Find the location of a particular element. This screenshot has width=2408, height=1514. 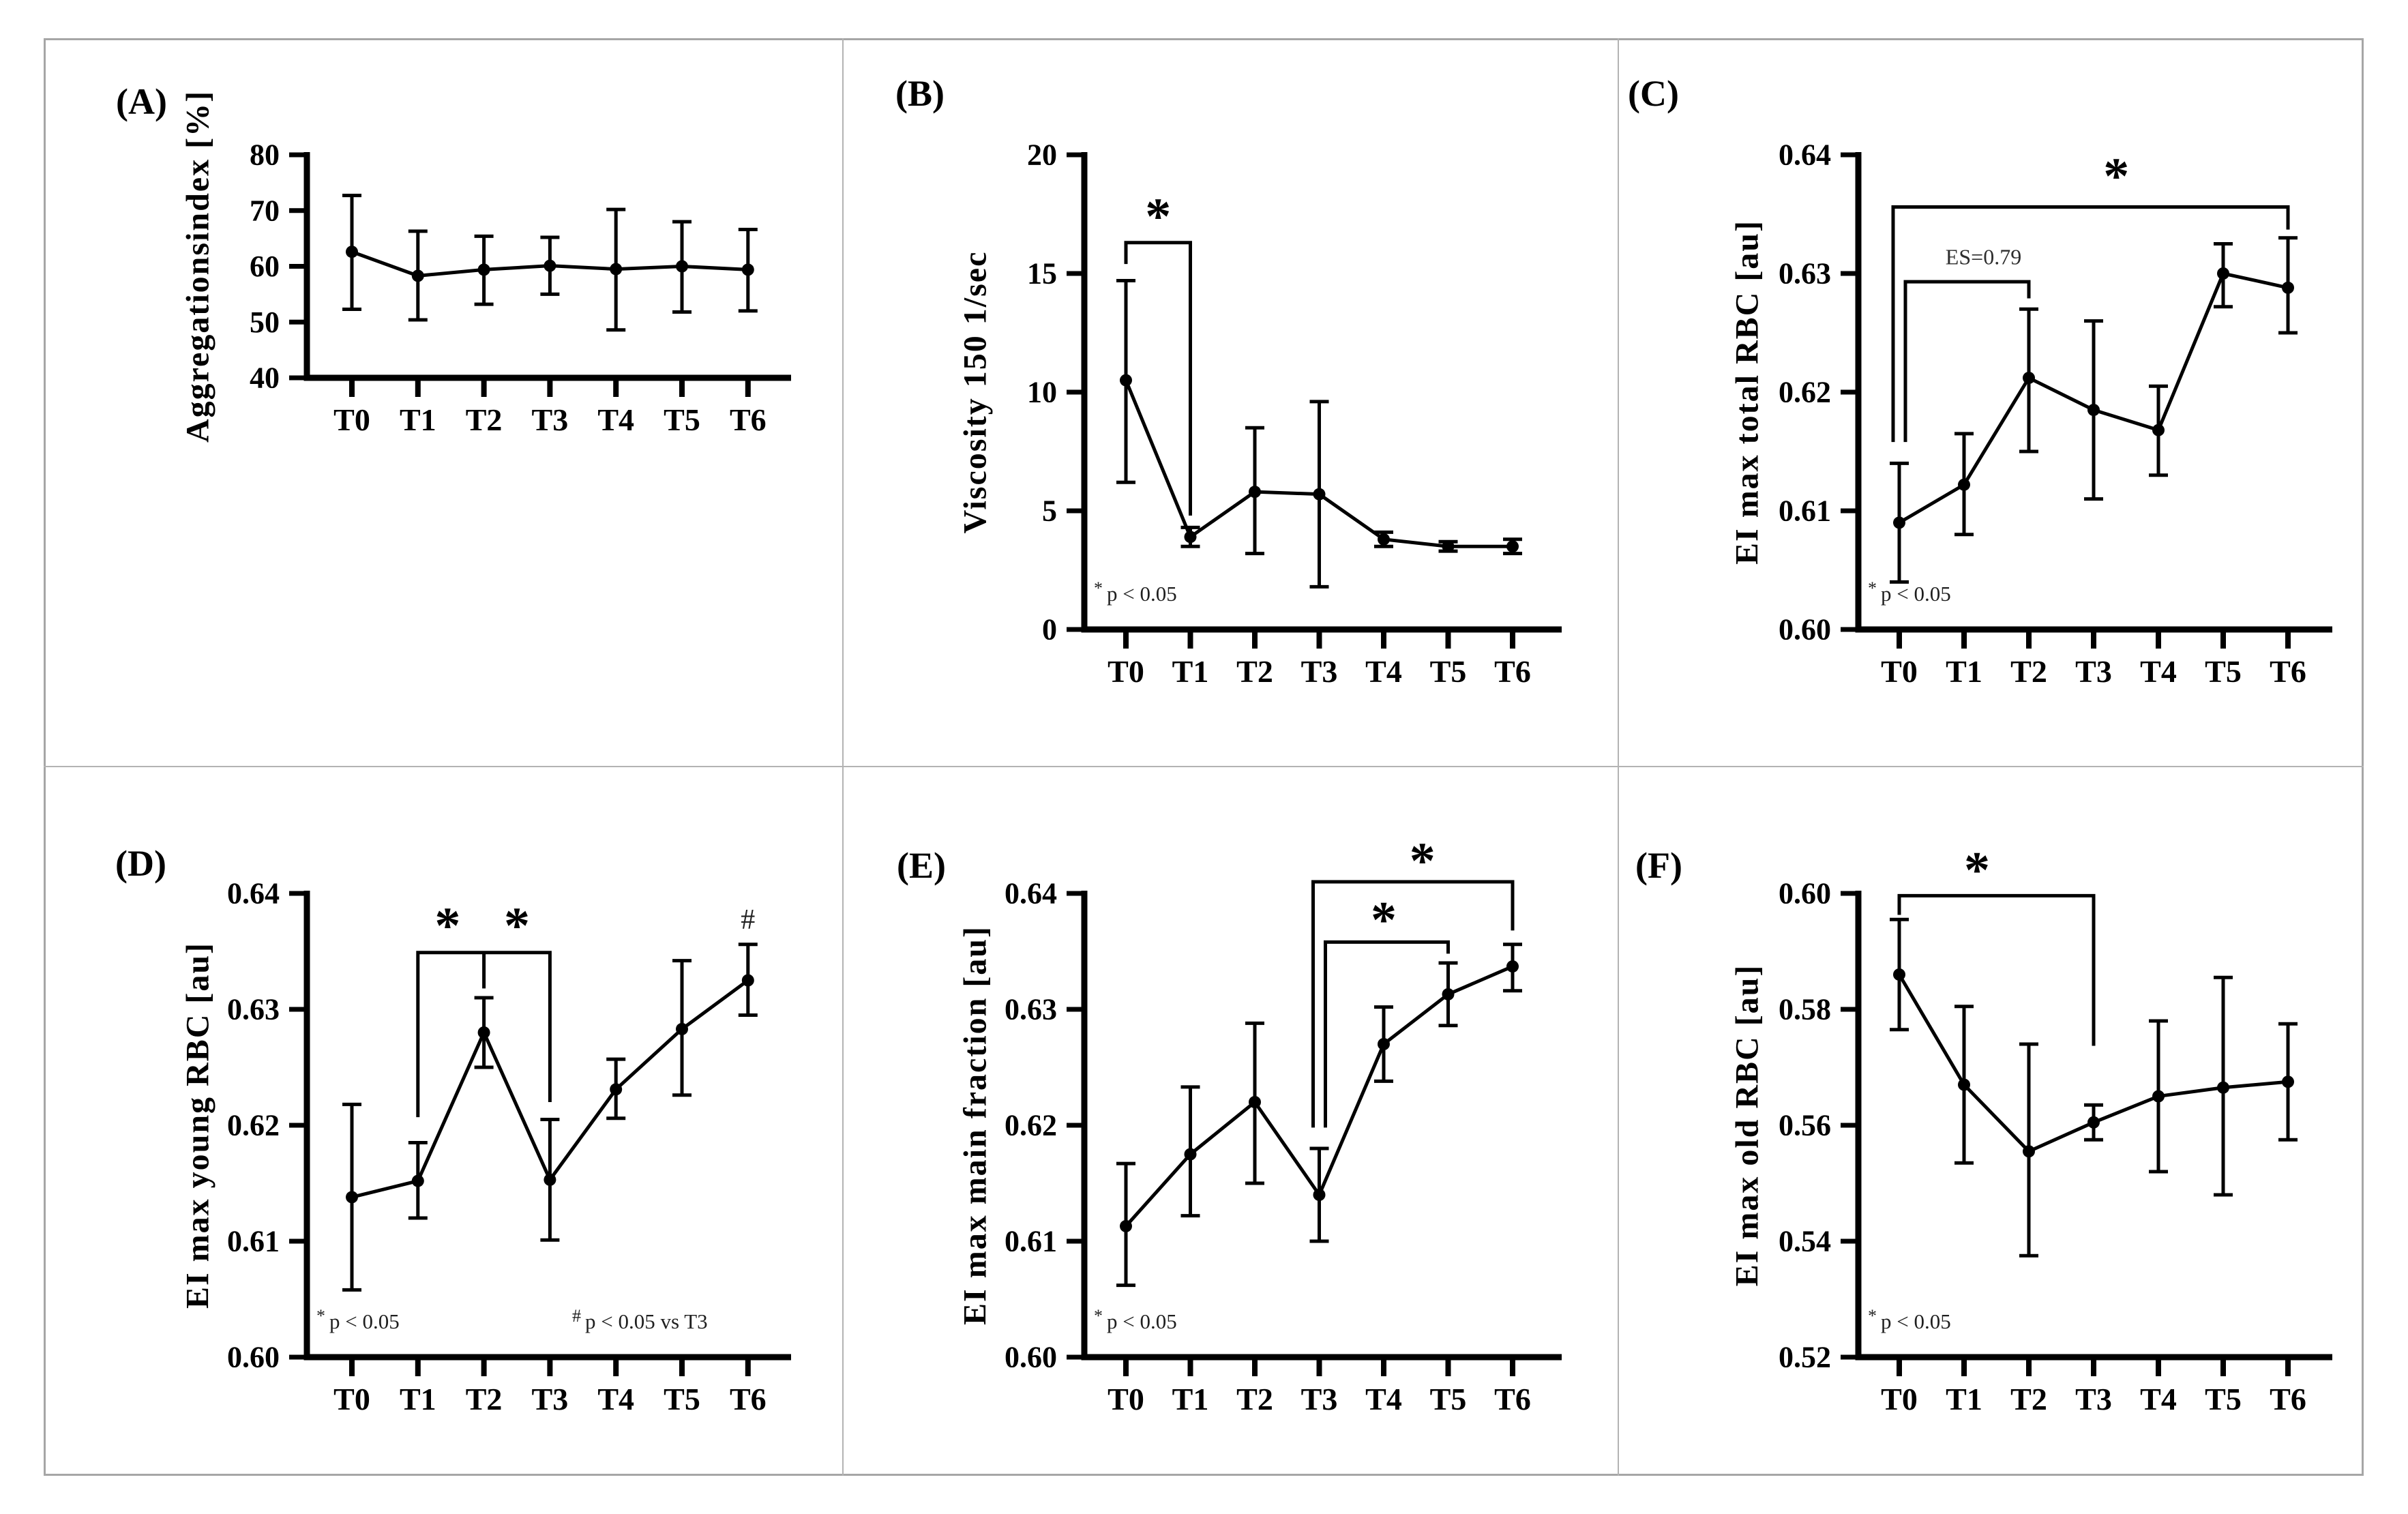

y-tick-label: 0.52 is located at coordinates (1805, 1357).